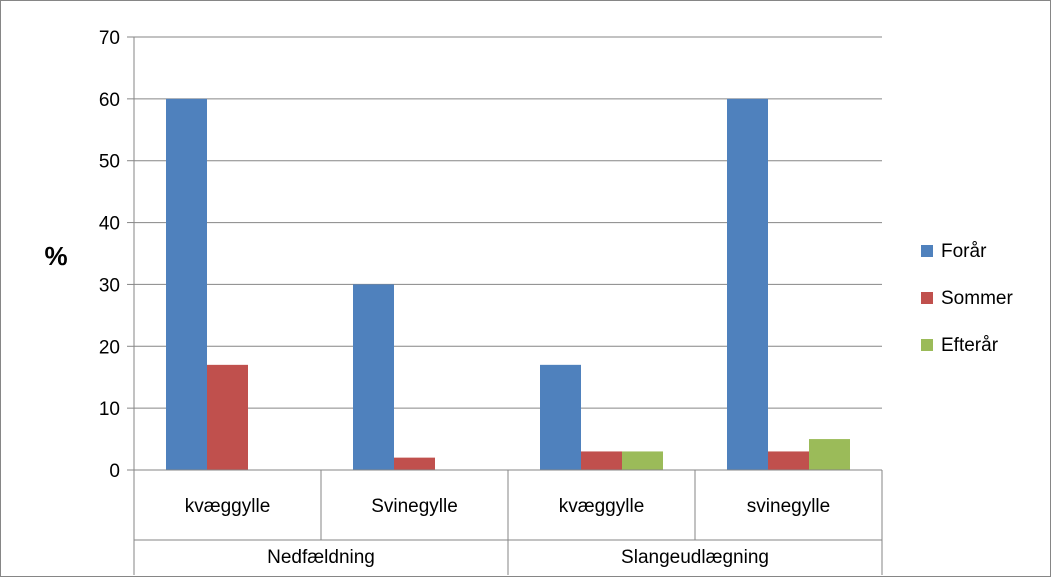 The height and width of the screenshot is (579, 1053). Describe the element at coordinates (109, 162) in the screenshot. I see `y-tick-label: 50` at that location.